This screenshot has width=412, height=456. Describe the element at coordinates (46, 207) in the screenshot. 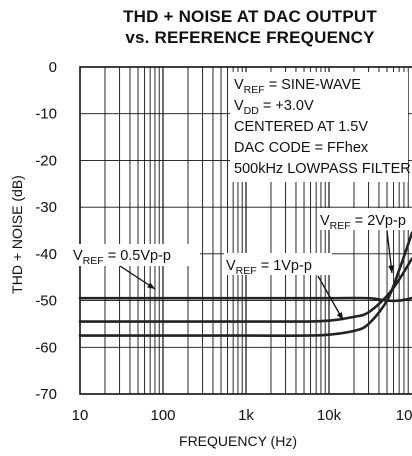

I see `y-tick-label: -30` at that location.